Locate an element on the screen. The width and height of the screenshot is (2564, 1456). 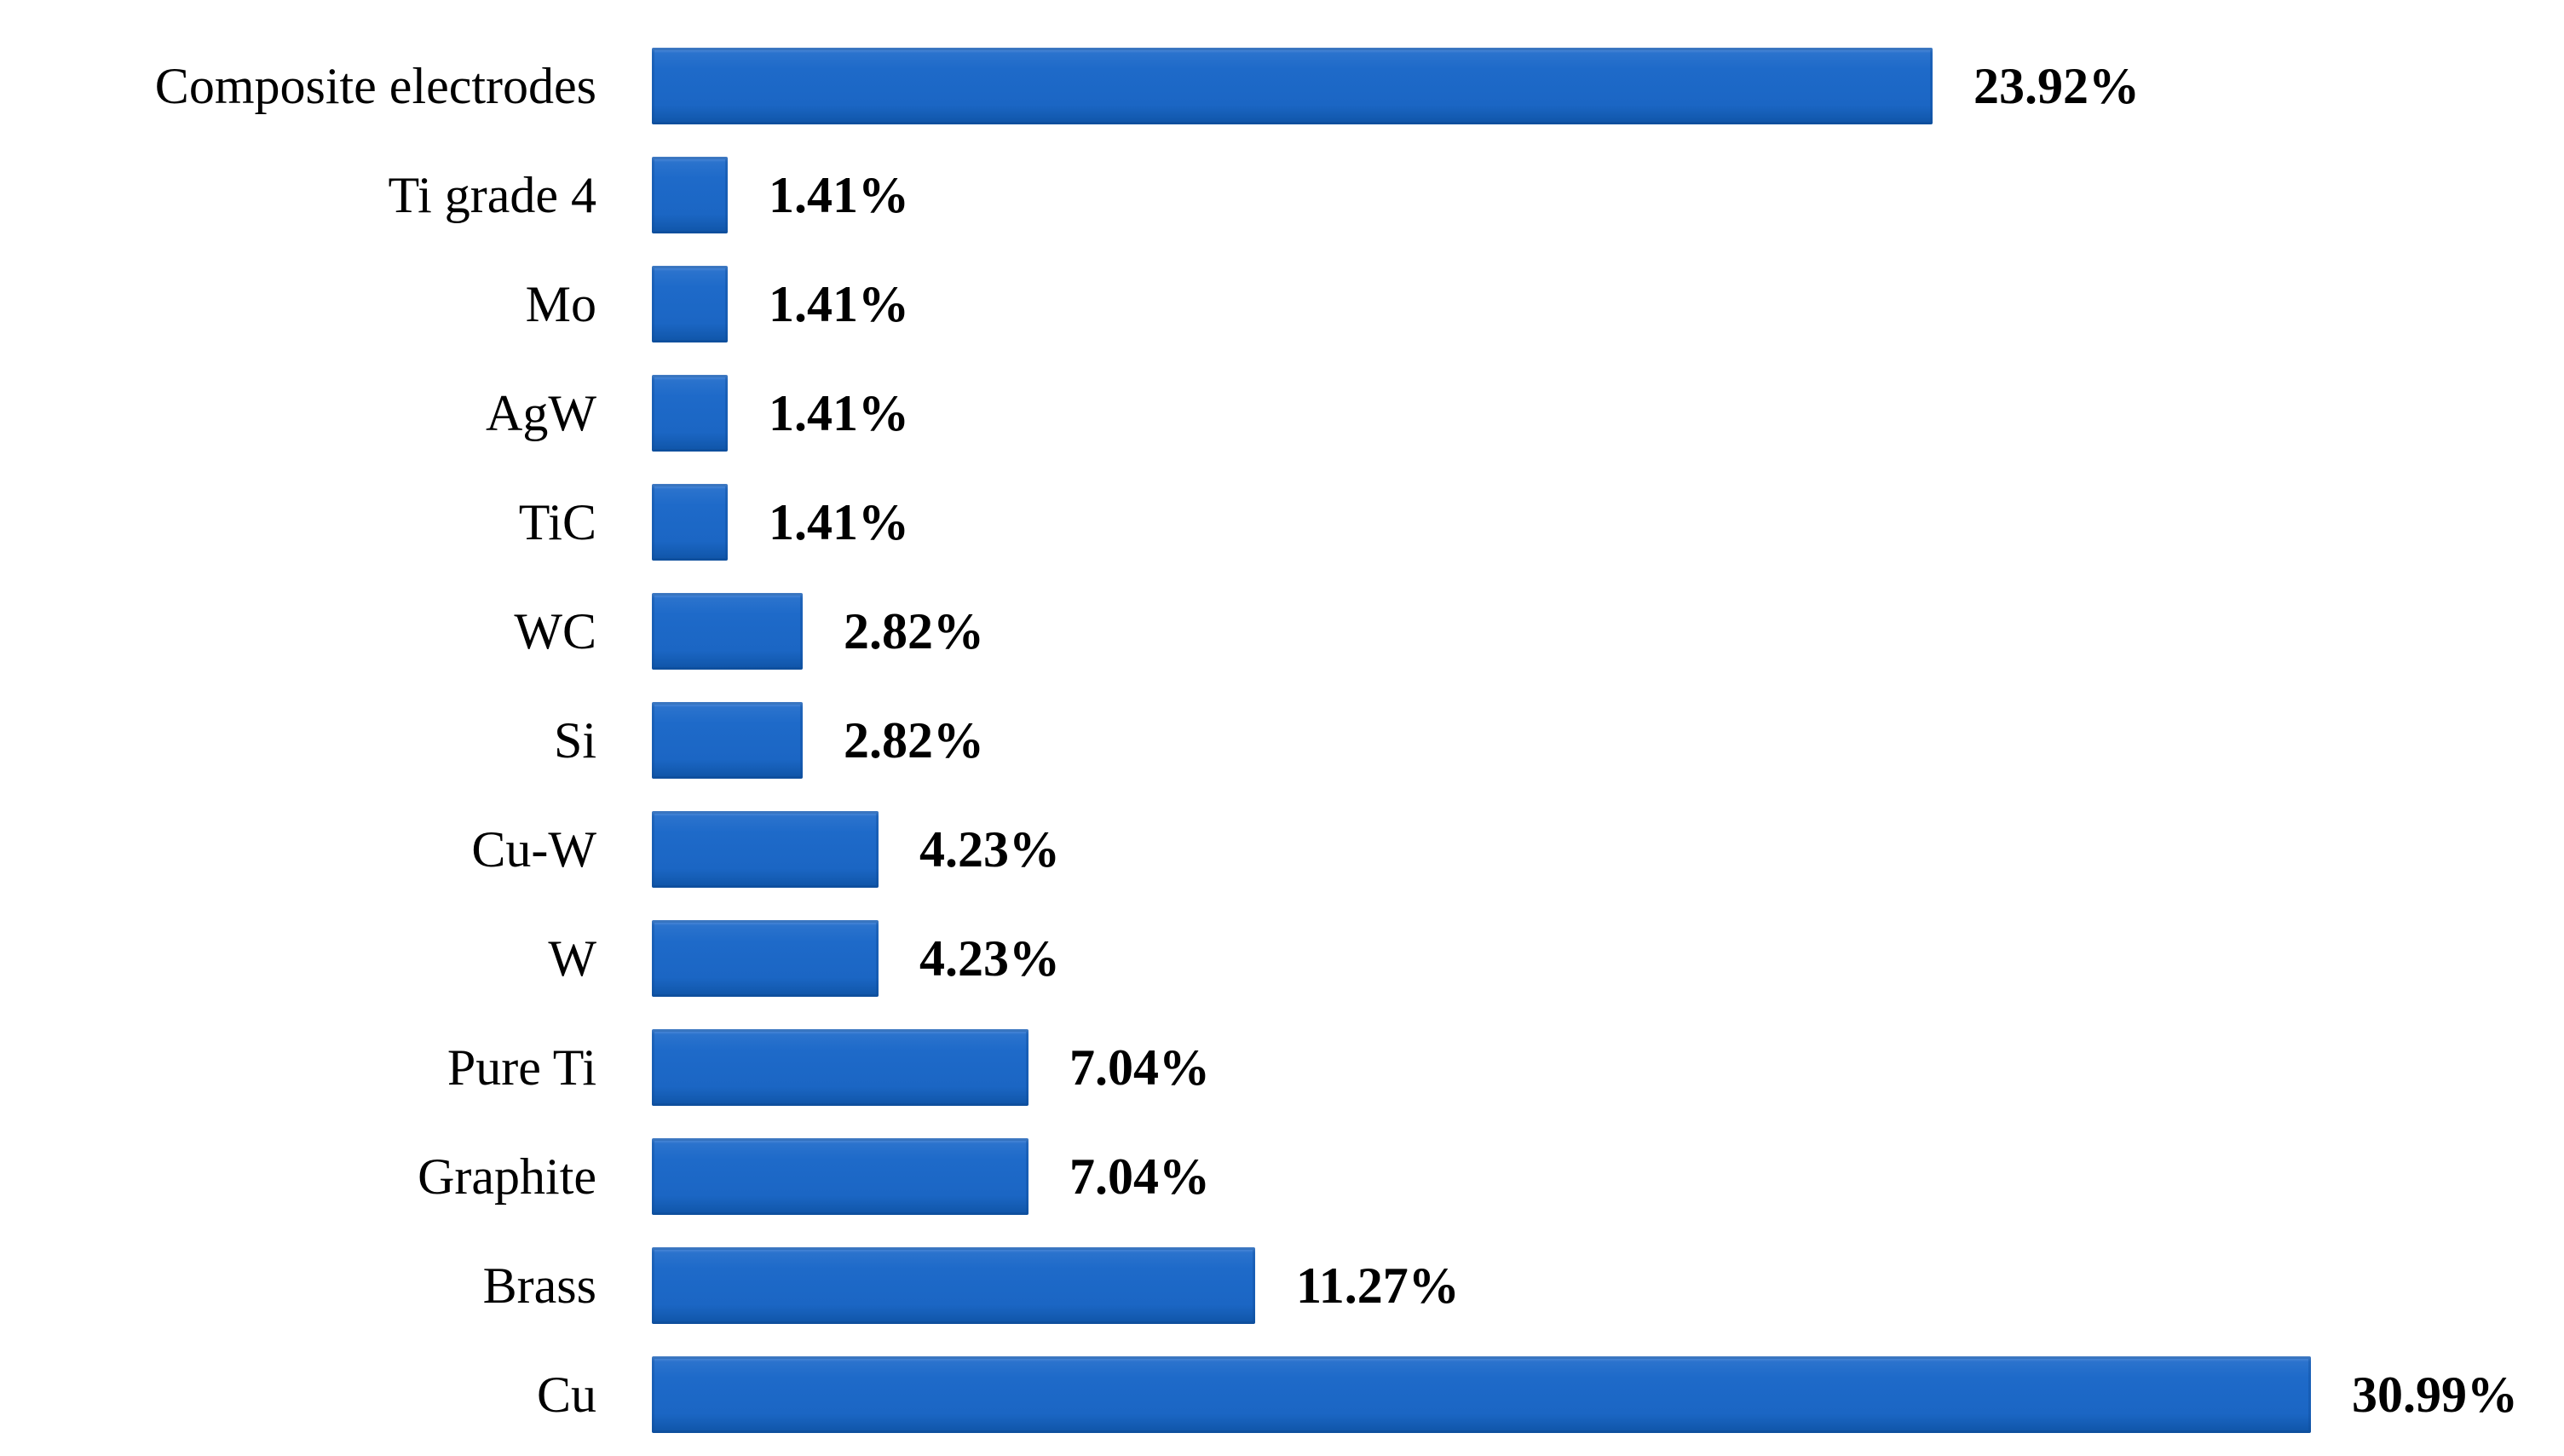
chart-row: Cu-W 4.23% is located at coordinates (1282, 850).